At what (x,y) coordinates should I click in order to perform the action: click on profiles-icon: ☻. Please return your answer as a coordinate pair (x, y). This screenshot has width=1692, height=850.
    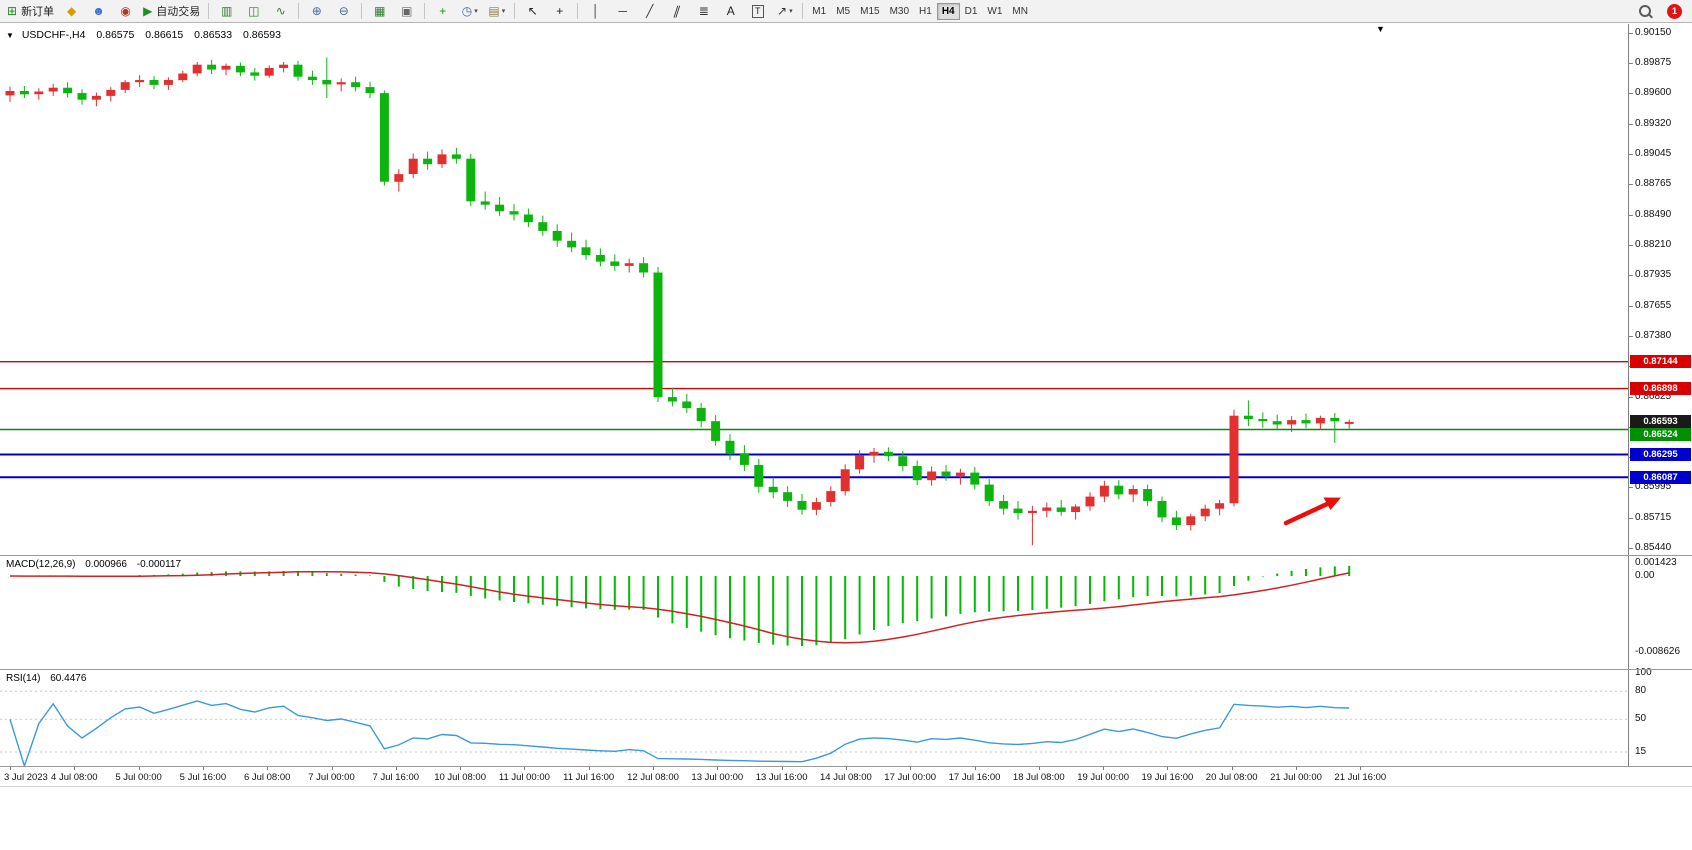
    Looking at the image, I should click on (98, 11).